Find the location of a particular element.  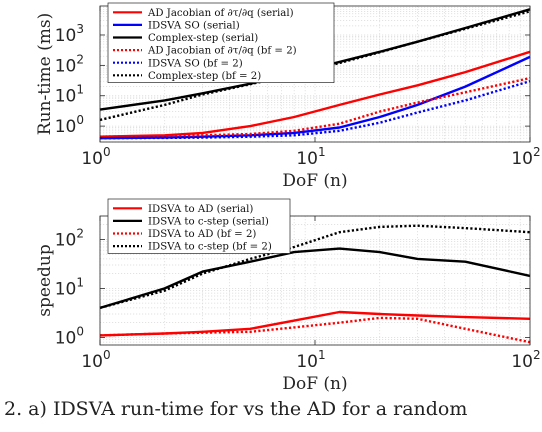

legend-label-3: IDSVA to c-step (bf = 2) is located at coordinates (210, 247).